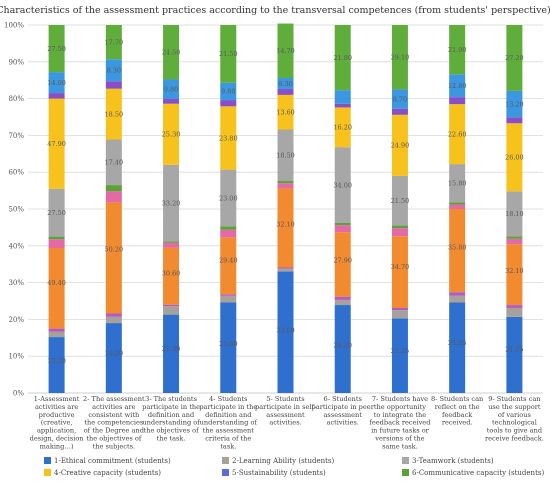 The image size is (550, 501). Describe the element at coordinates (114, 250) in the screenshot. I see `data-label: 50.20` at that location.